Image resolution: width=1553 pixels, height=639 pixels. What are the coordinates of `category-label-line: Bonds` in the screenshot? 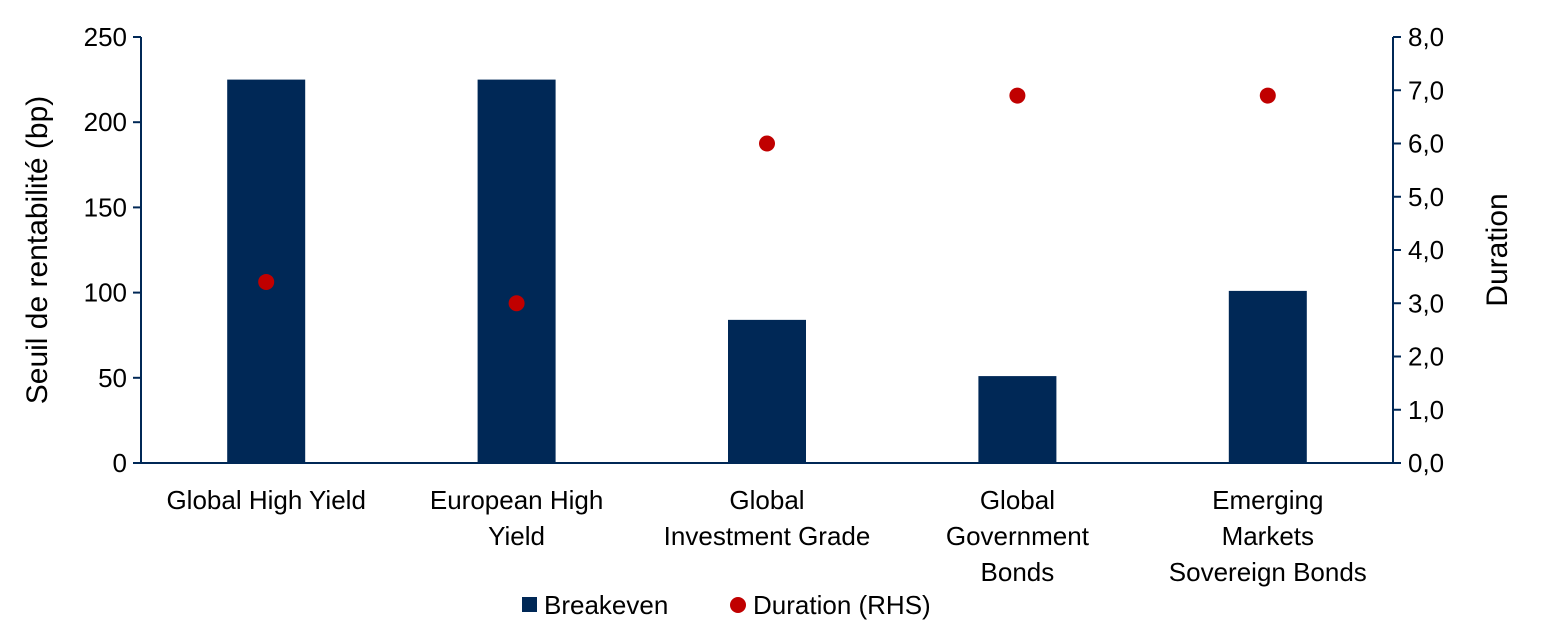 It's located at (1018, 572).